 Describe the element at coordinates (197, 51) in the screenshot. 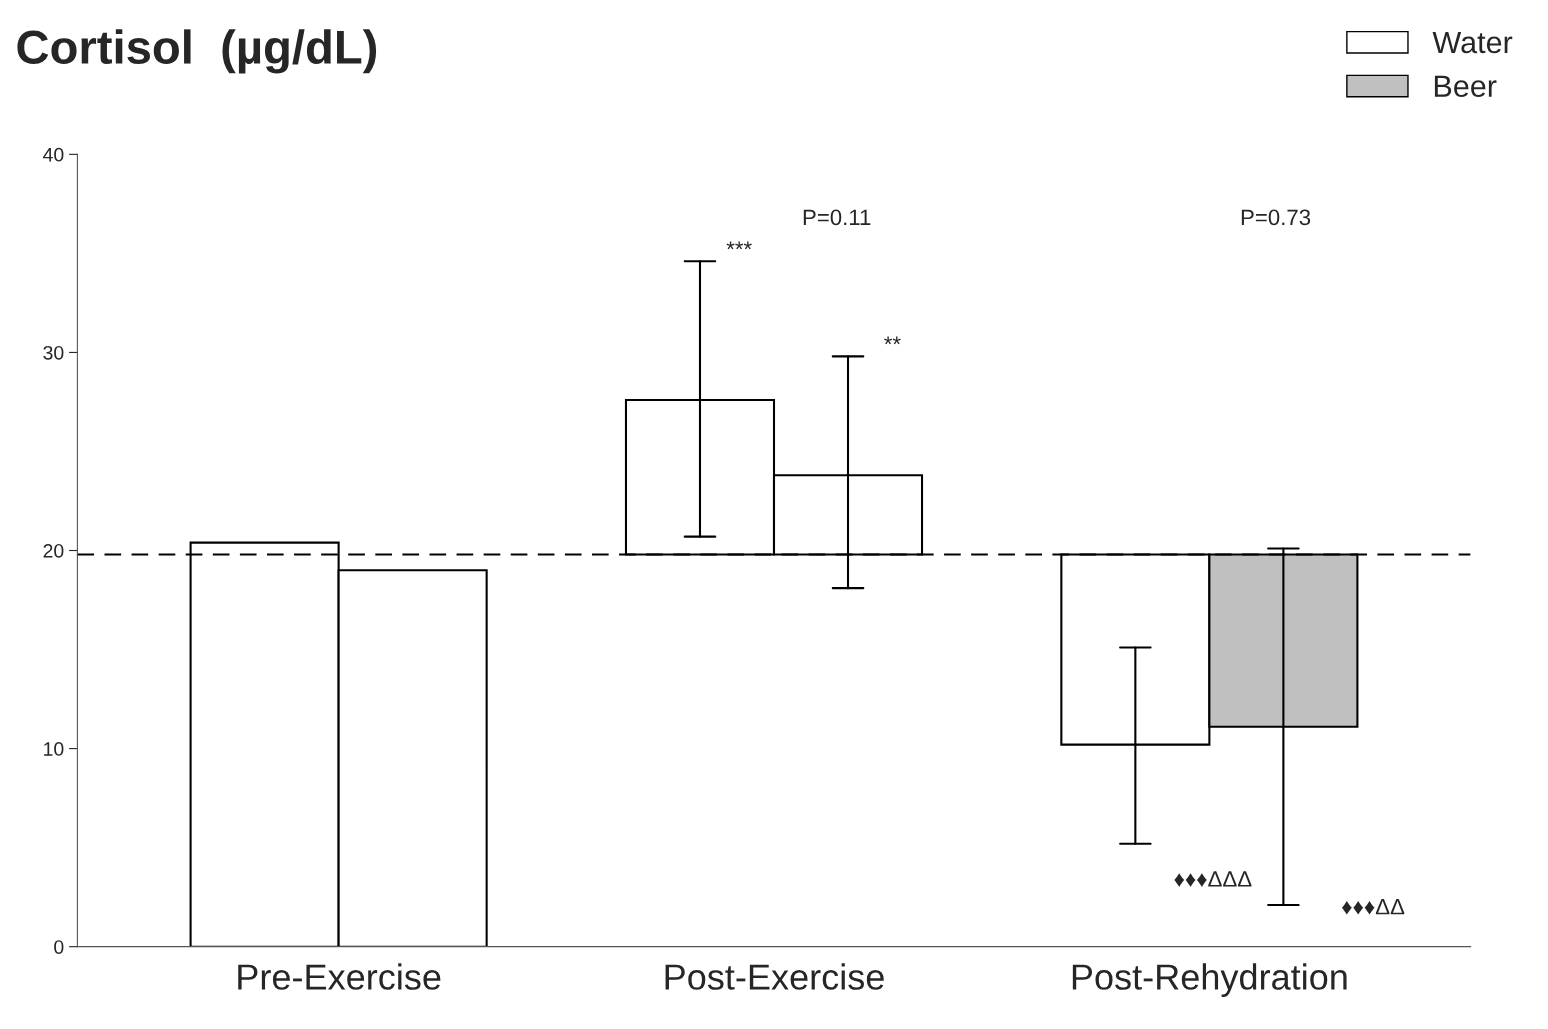

I see `chart-title: Cortisol (µg/dL)` at that location.